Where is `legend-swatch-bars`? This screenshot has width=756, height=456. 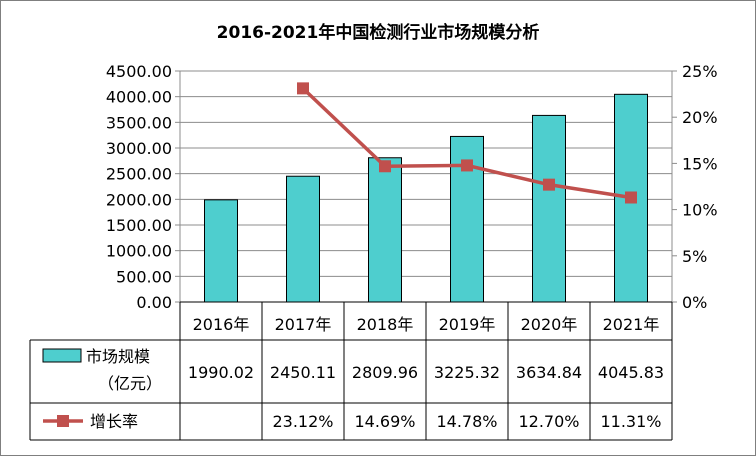 legend-swatch-bars is located at coordinates (62, 355).